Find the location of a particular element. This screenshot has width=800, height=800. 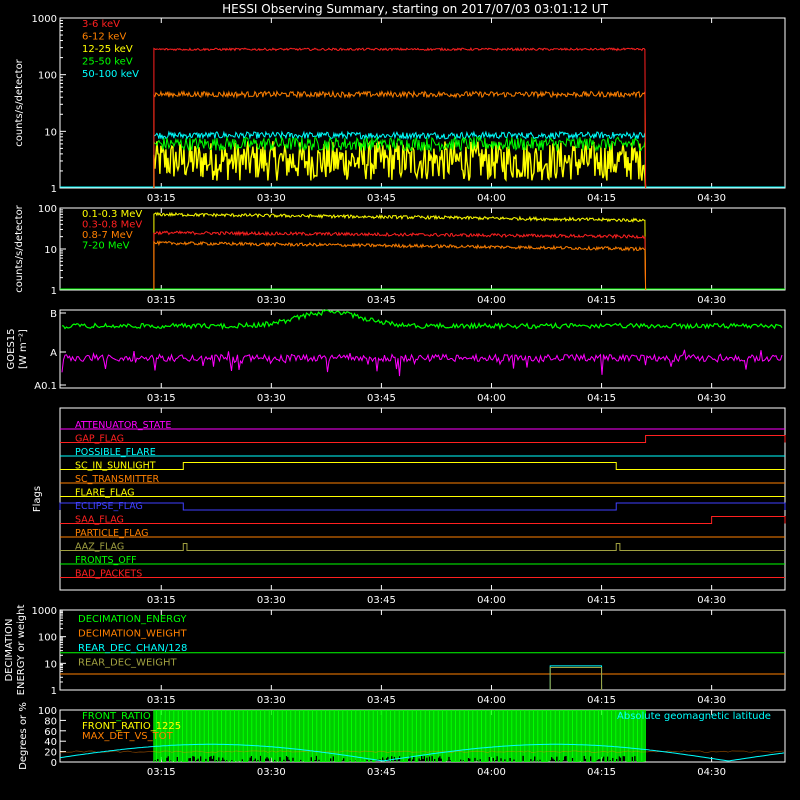

series-line-0.3-0.8-MeV is located at coordinates (400, 260).